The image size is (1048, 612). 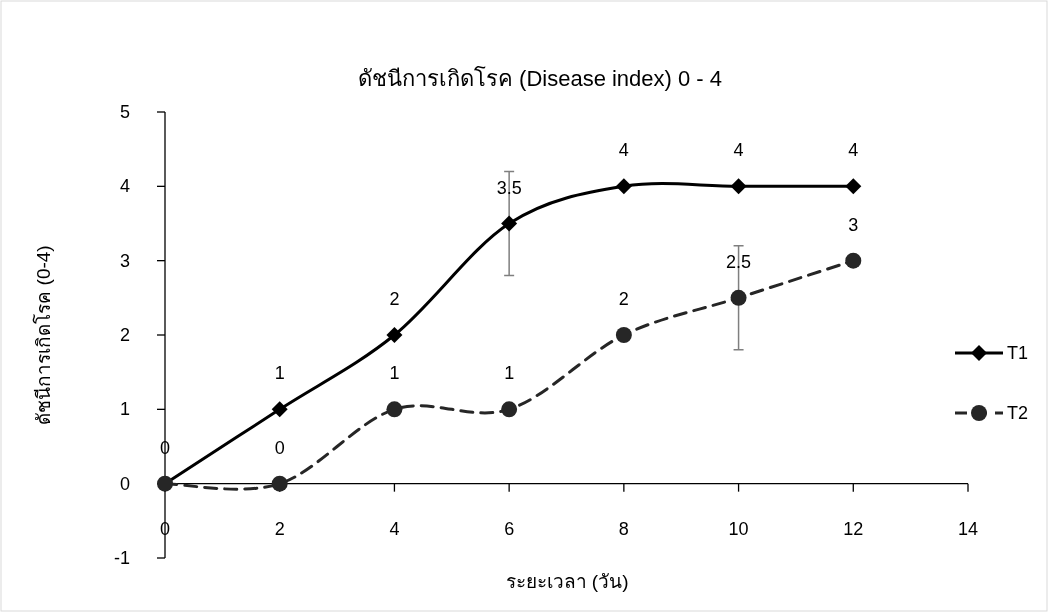 I want to click on x-tick-label: 12, so click(x=853, y=528).